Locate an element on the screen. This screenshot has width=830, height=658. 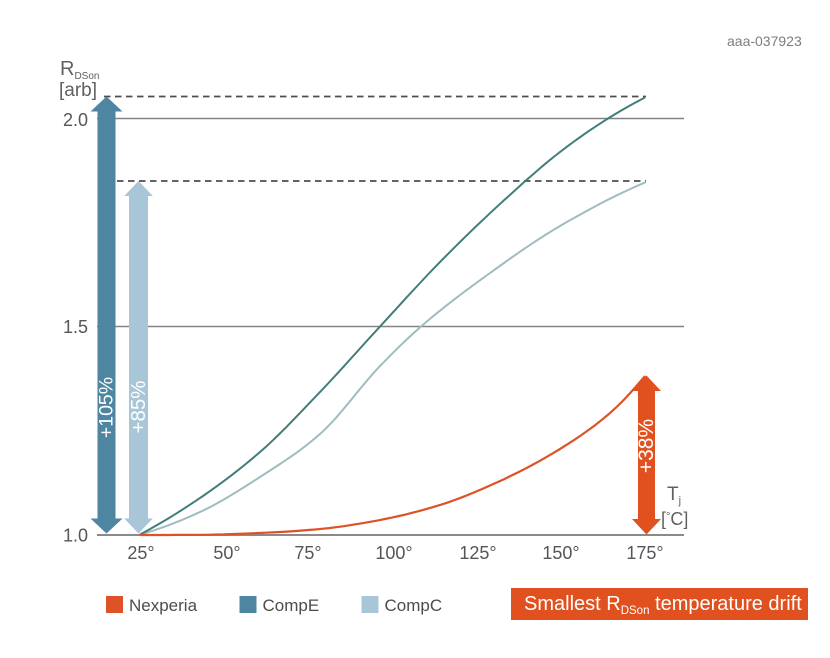
svg-text:Smallest RDSon temperature dri: Smallest RDSon temperature drift is located at coordinates (663, 605).